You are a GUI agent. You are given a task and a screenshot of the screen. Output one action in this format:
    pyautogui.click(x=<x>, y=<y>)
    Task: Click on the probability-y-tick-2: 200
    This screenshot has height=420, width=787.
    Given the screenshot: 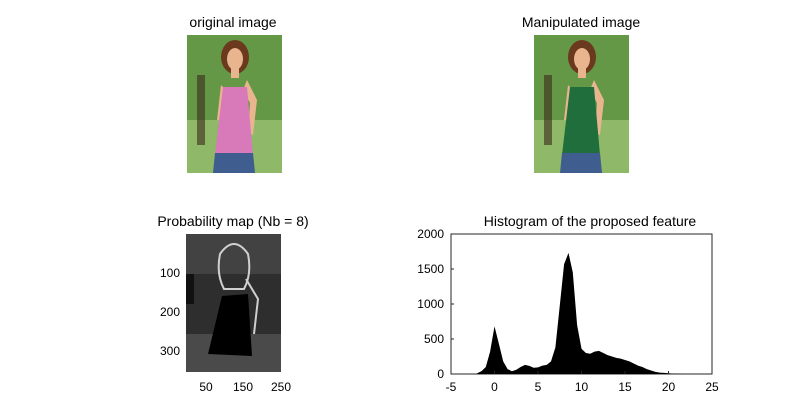 What is the action you would take?
    pyautogui.click(x=169, y=312)
    